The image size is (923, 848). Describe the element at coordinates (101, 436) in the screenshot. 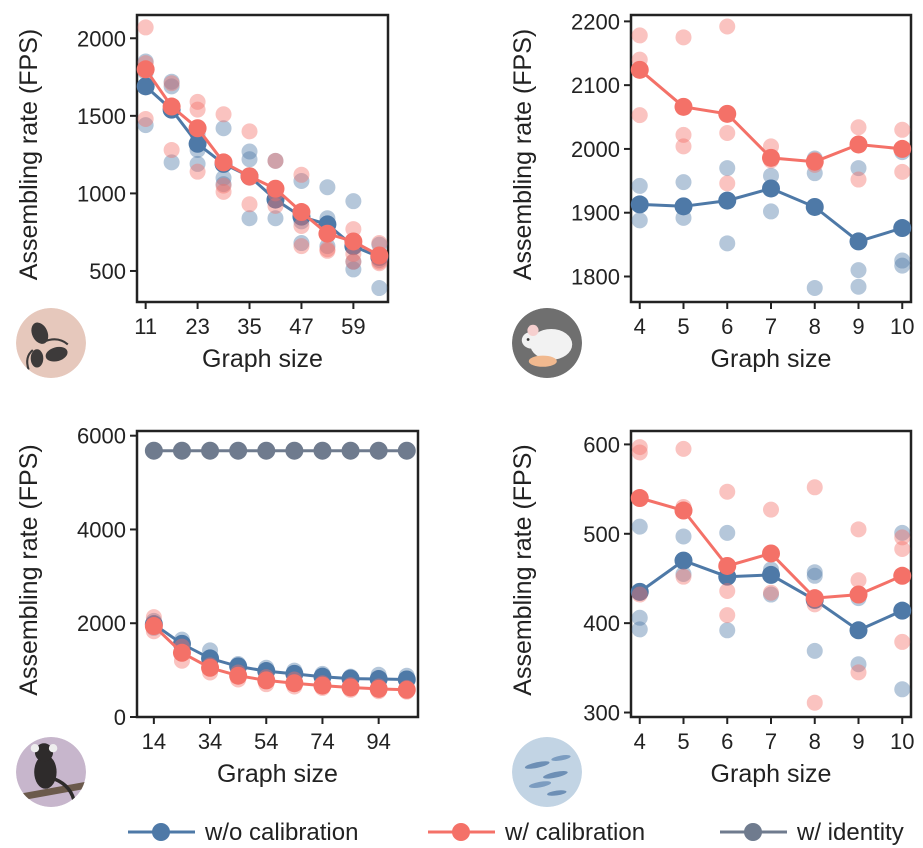

I see `y-tick-label: 6000` at that location.